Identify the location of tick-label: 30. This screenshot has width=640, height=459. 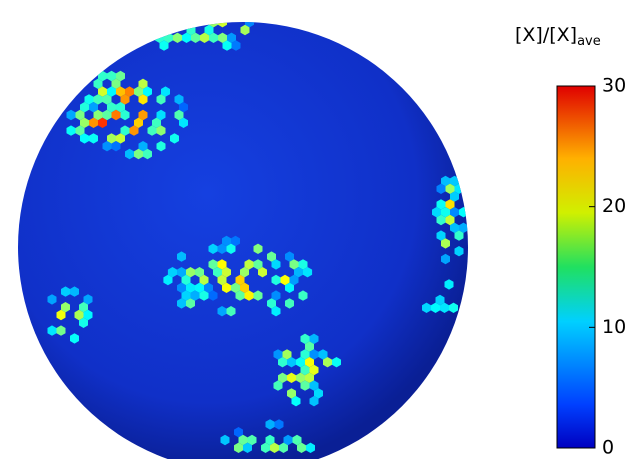
(614, 86).